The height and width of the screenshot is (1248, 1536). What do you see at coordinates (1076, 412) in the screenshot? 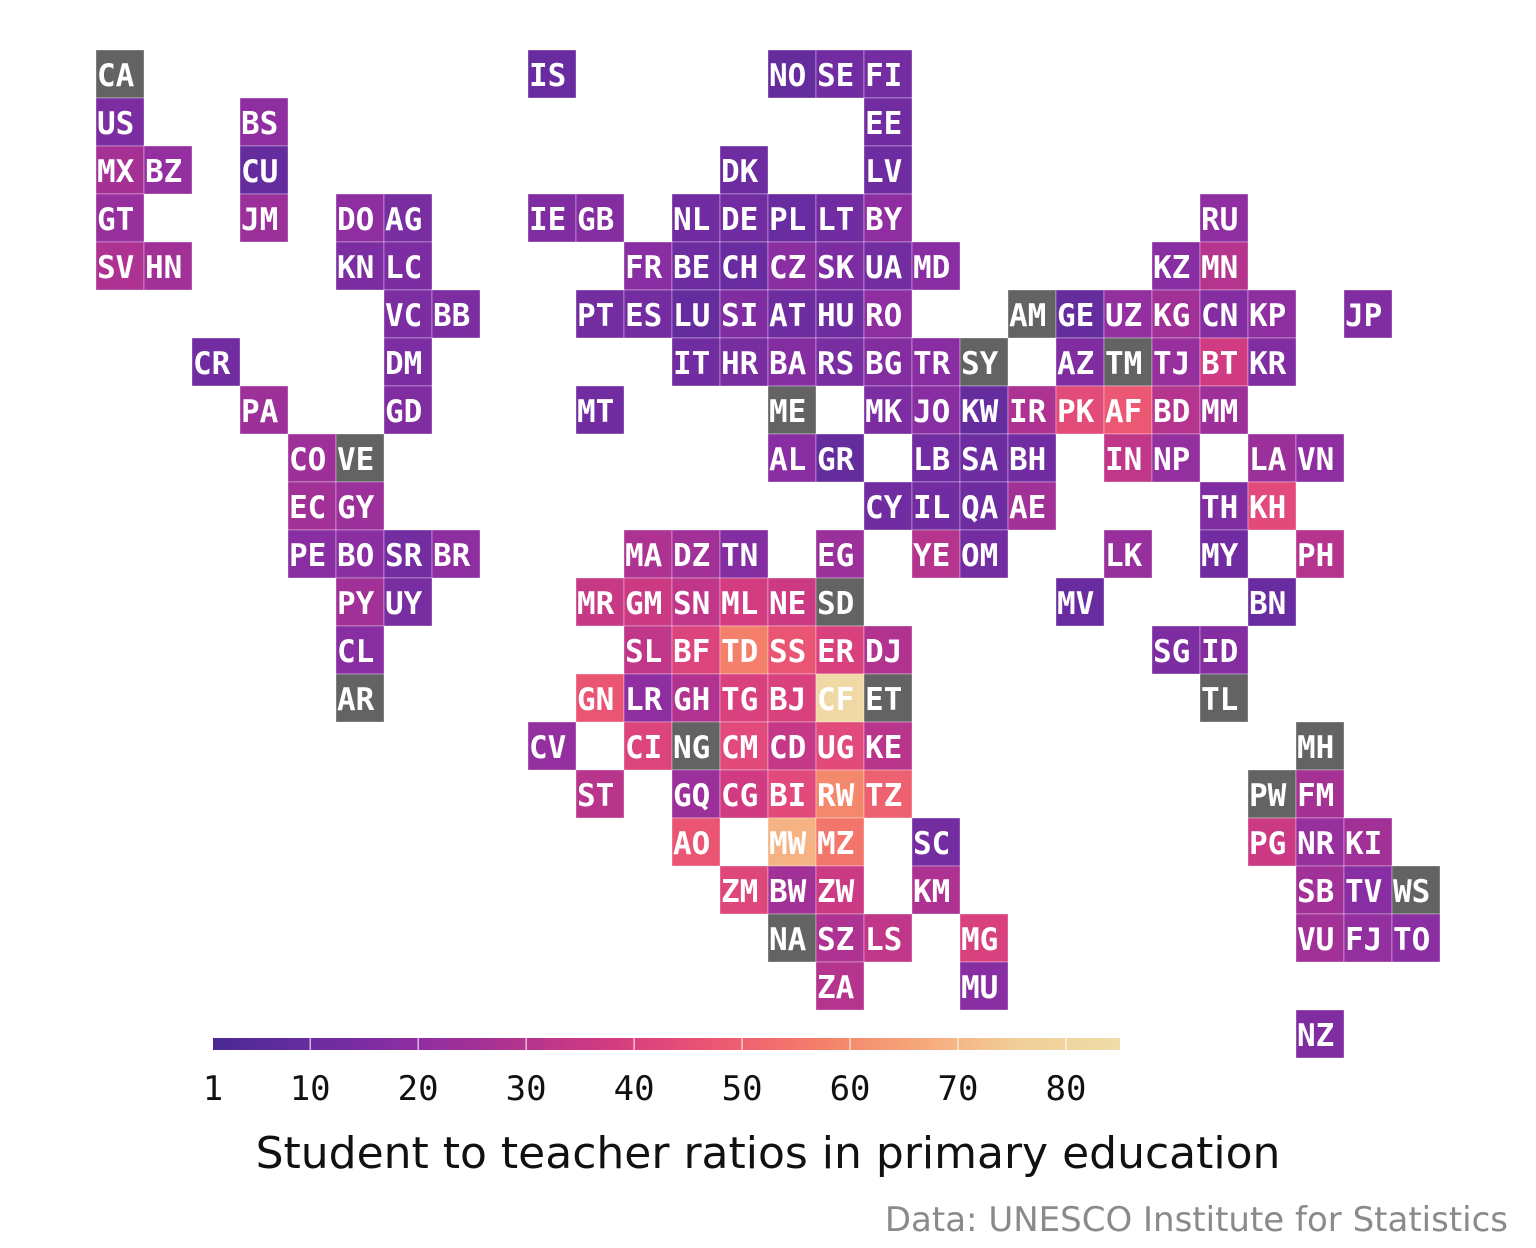
I see `tile-label: PK` at bounding box center [1076, 412].